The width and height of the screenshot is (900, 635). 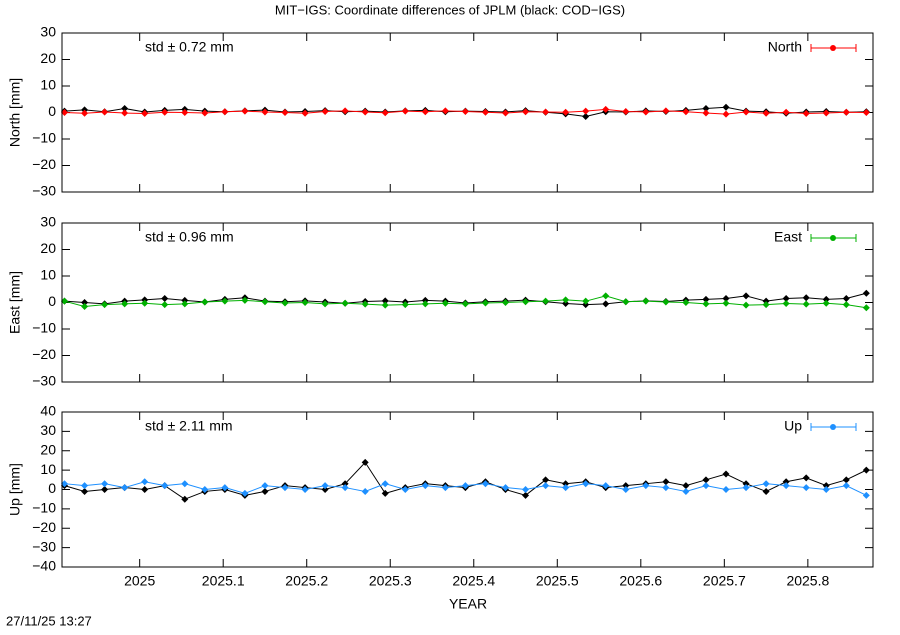 What do you see at coordinates (793, 426) in the screenshot?
I see `legend-label: Up` at bounding box center [793, 426].